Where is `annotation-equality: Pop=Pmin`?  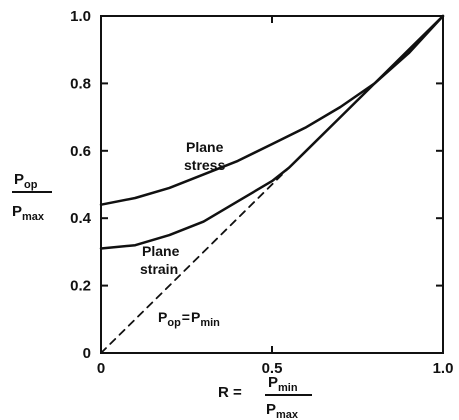 annotation-equality: Pop=Pmin is located at coordinates (189, 319).